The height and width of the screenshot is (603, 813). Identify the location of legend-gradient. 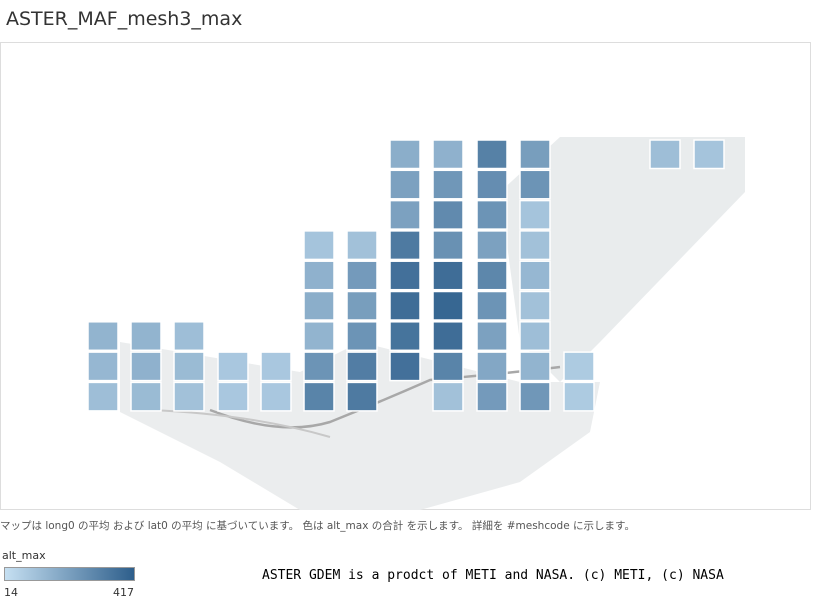
(69, 574).